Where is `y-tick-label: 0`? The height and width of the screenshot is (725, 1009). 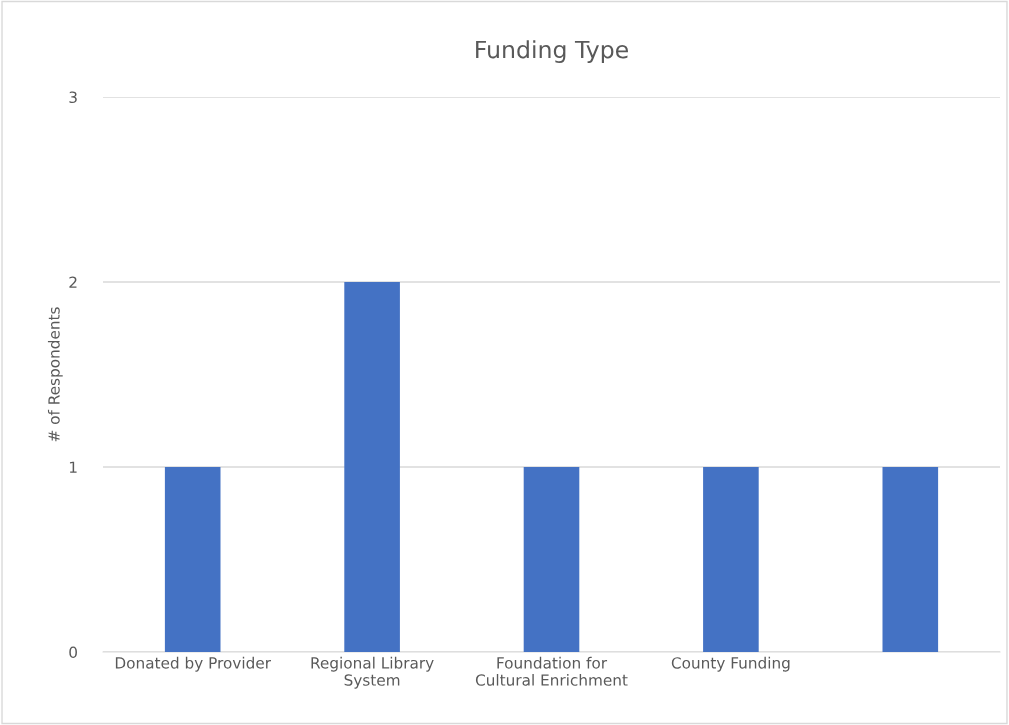
y-tick-label: 0 is located at coordinates (73, 652).